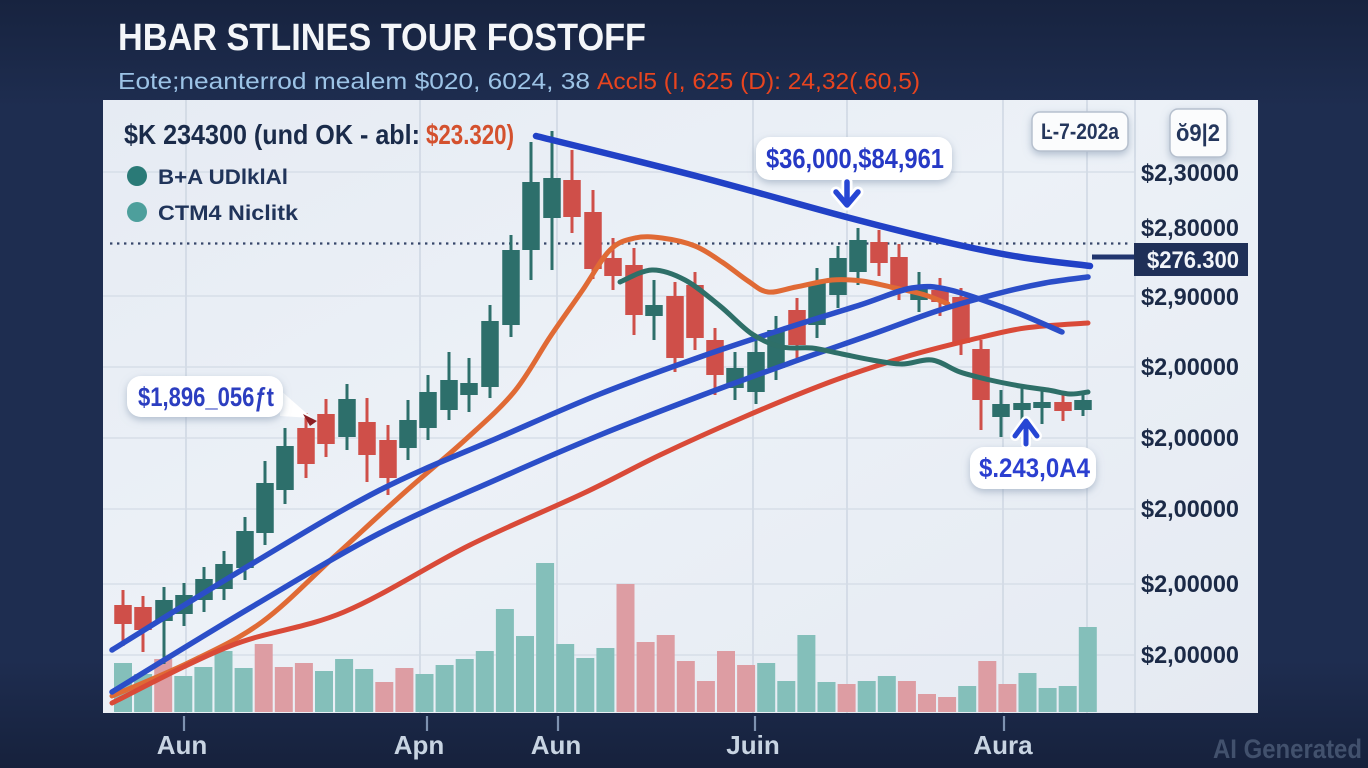 The image size is (1368, 768). What do you see at coordinates (1190, 297) in the screenshot?
I see `svg-text: $2,90000` at bounding box center [1190, 297].